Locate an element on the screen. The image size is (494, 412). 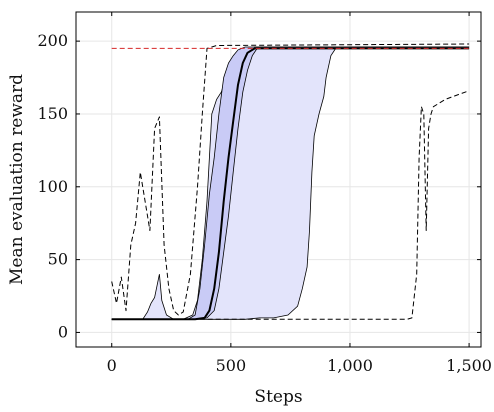
y-tick-label: 50 is located at coordinates (58, 259).